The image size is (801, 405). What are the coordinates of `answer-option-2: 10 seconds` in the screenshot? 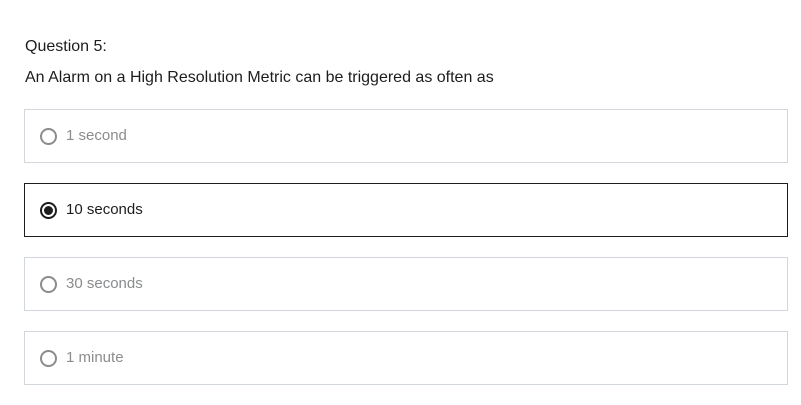 It's located at (406, 210).